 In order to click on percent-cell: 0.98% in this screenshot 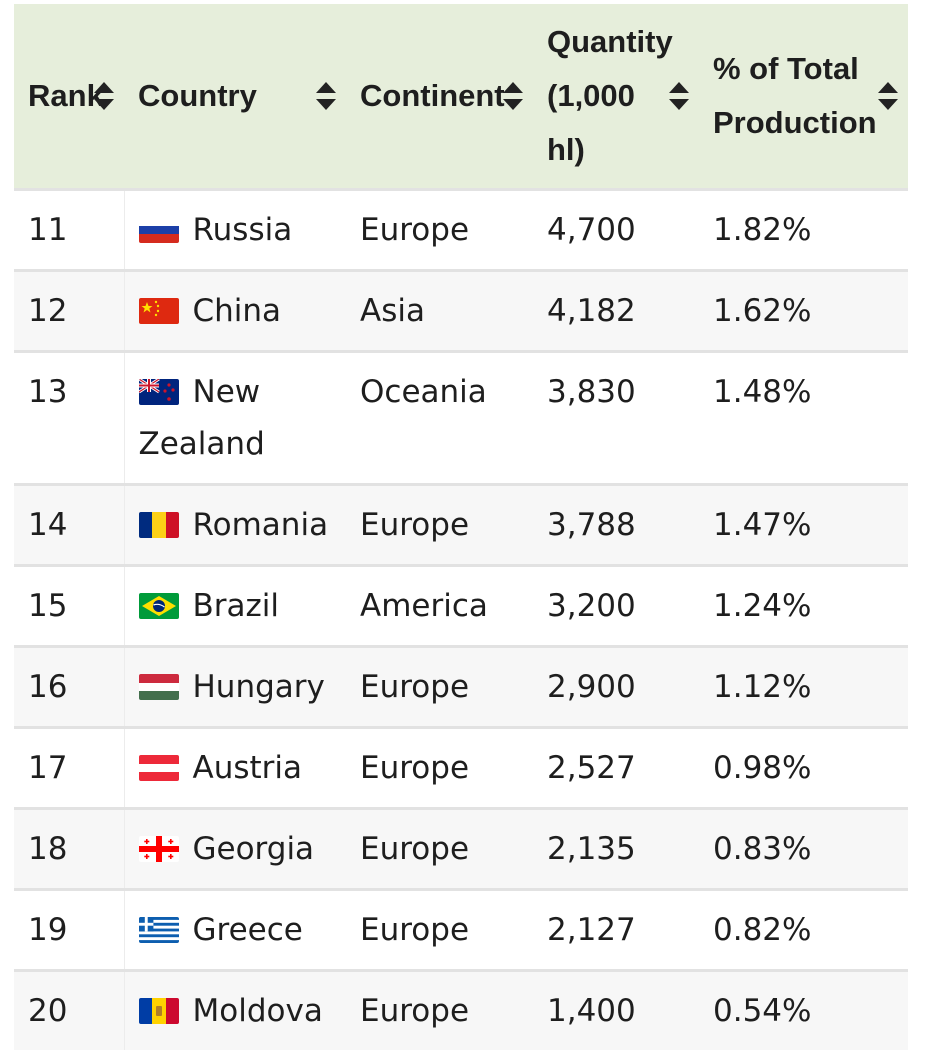, I will do `click(803, 768)`.